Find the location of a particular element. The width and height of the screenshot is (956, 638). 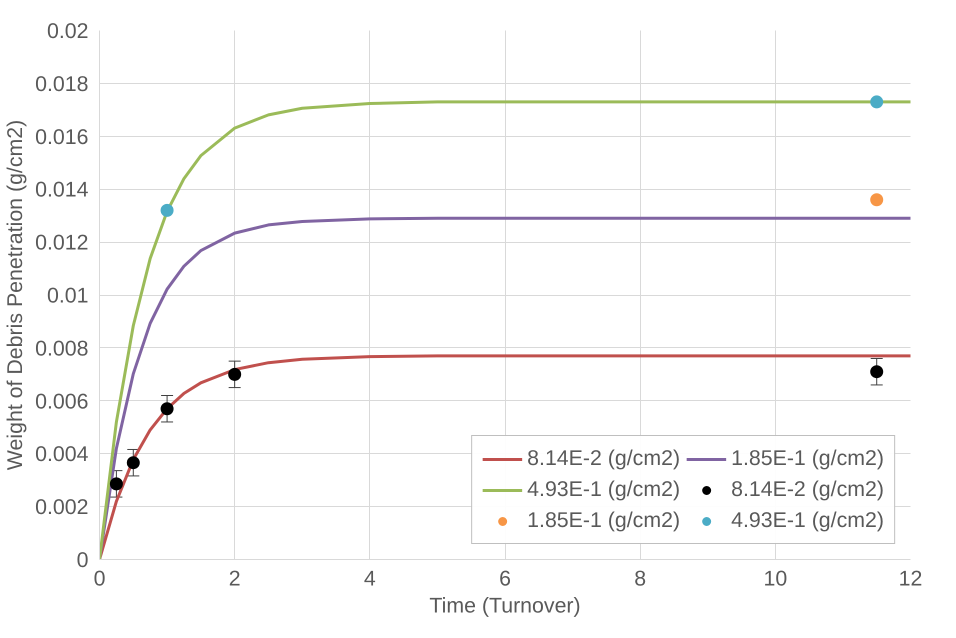

x-axis-title: Time (Turnover) is located at coordinates (505, 606).